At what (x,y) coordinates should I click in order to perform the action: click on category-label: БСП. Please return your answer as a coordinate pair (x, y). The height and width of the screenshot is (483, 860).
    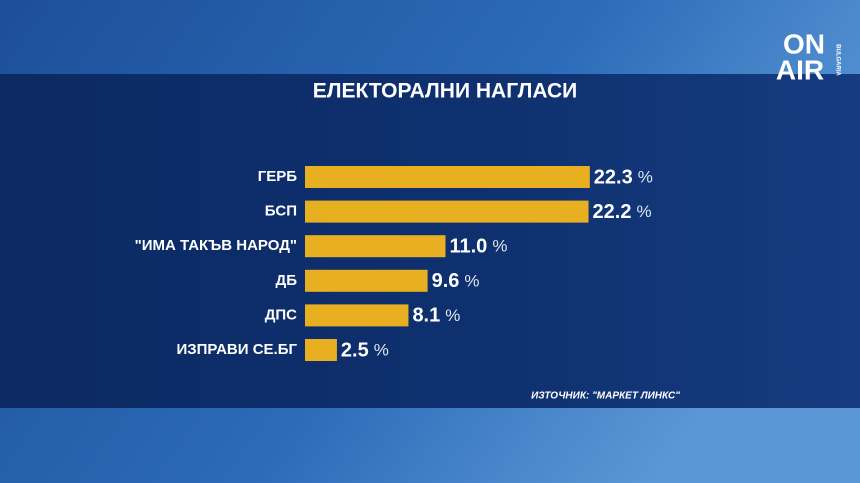
    Looking at the image, I should click on (281, 211).